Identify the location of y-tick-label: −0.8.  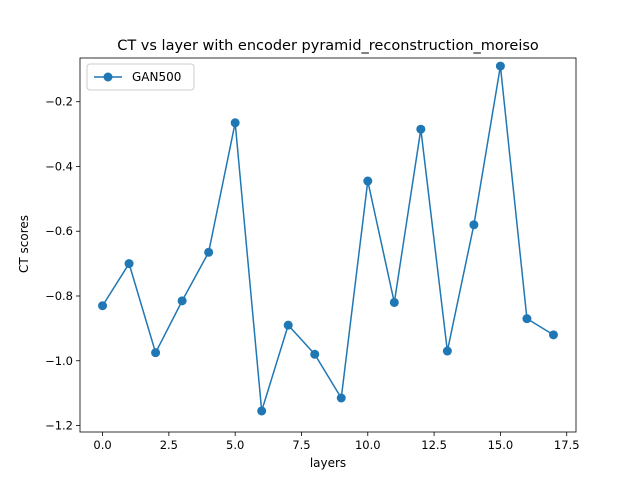
(59, 296).